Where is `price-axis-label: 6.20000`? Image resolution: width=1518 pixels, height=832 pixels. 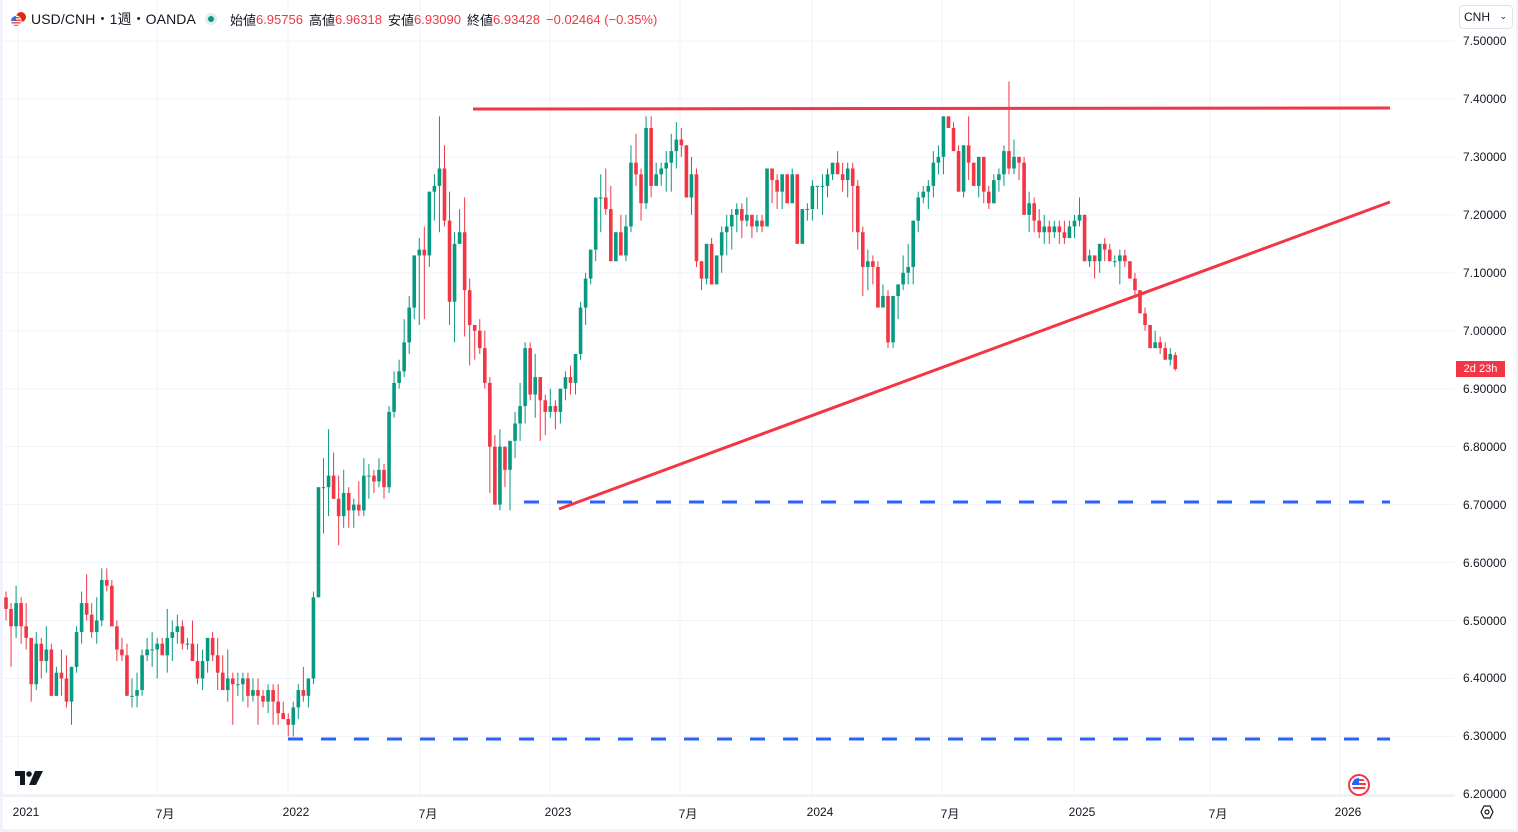
price-axis-label: 6.20000 is located at coordinates (1485, 794).